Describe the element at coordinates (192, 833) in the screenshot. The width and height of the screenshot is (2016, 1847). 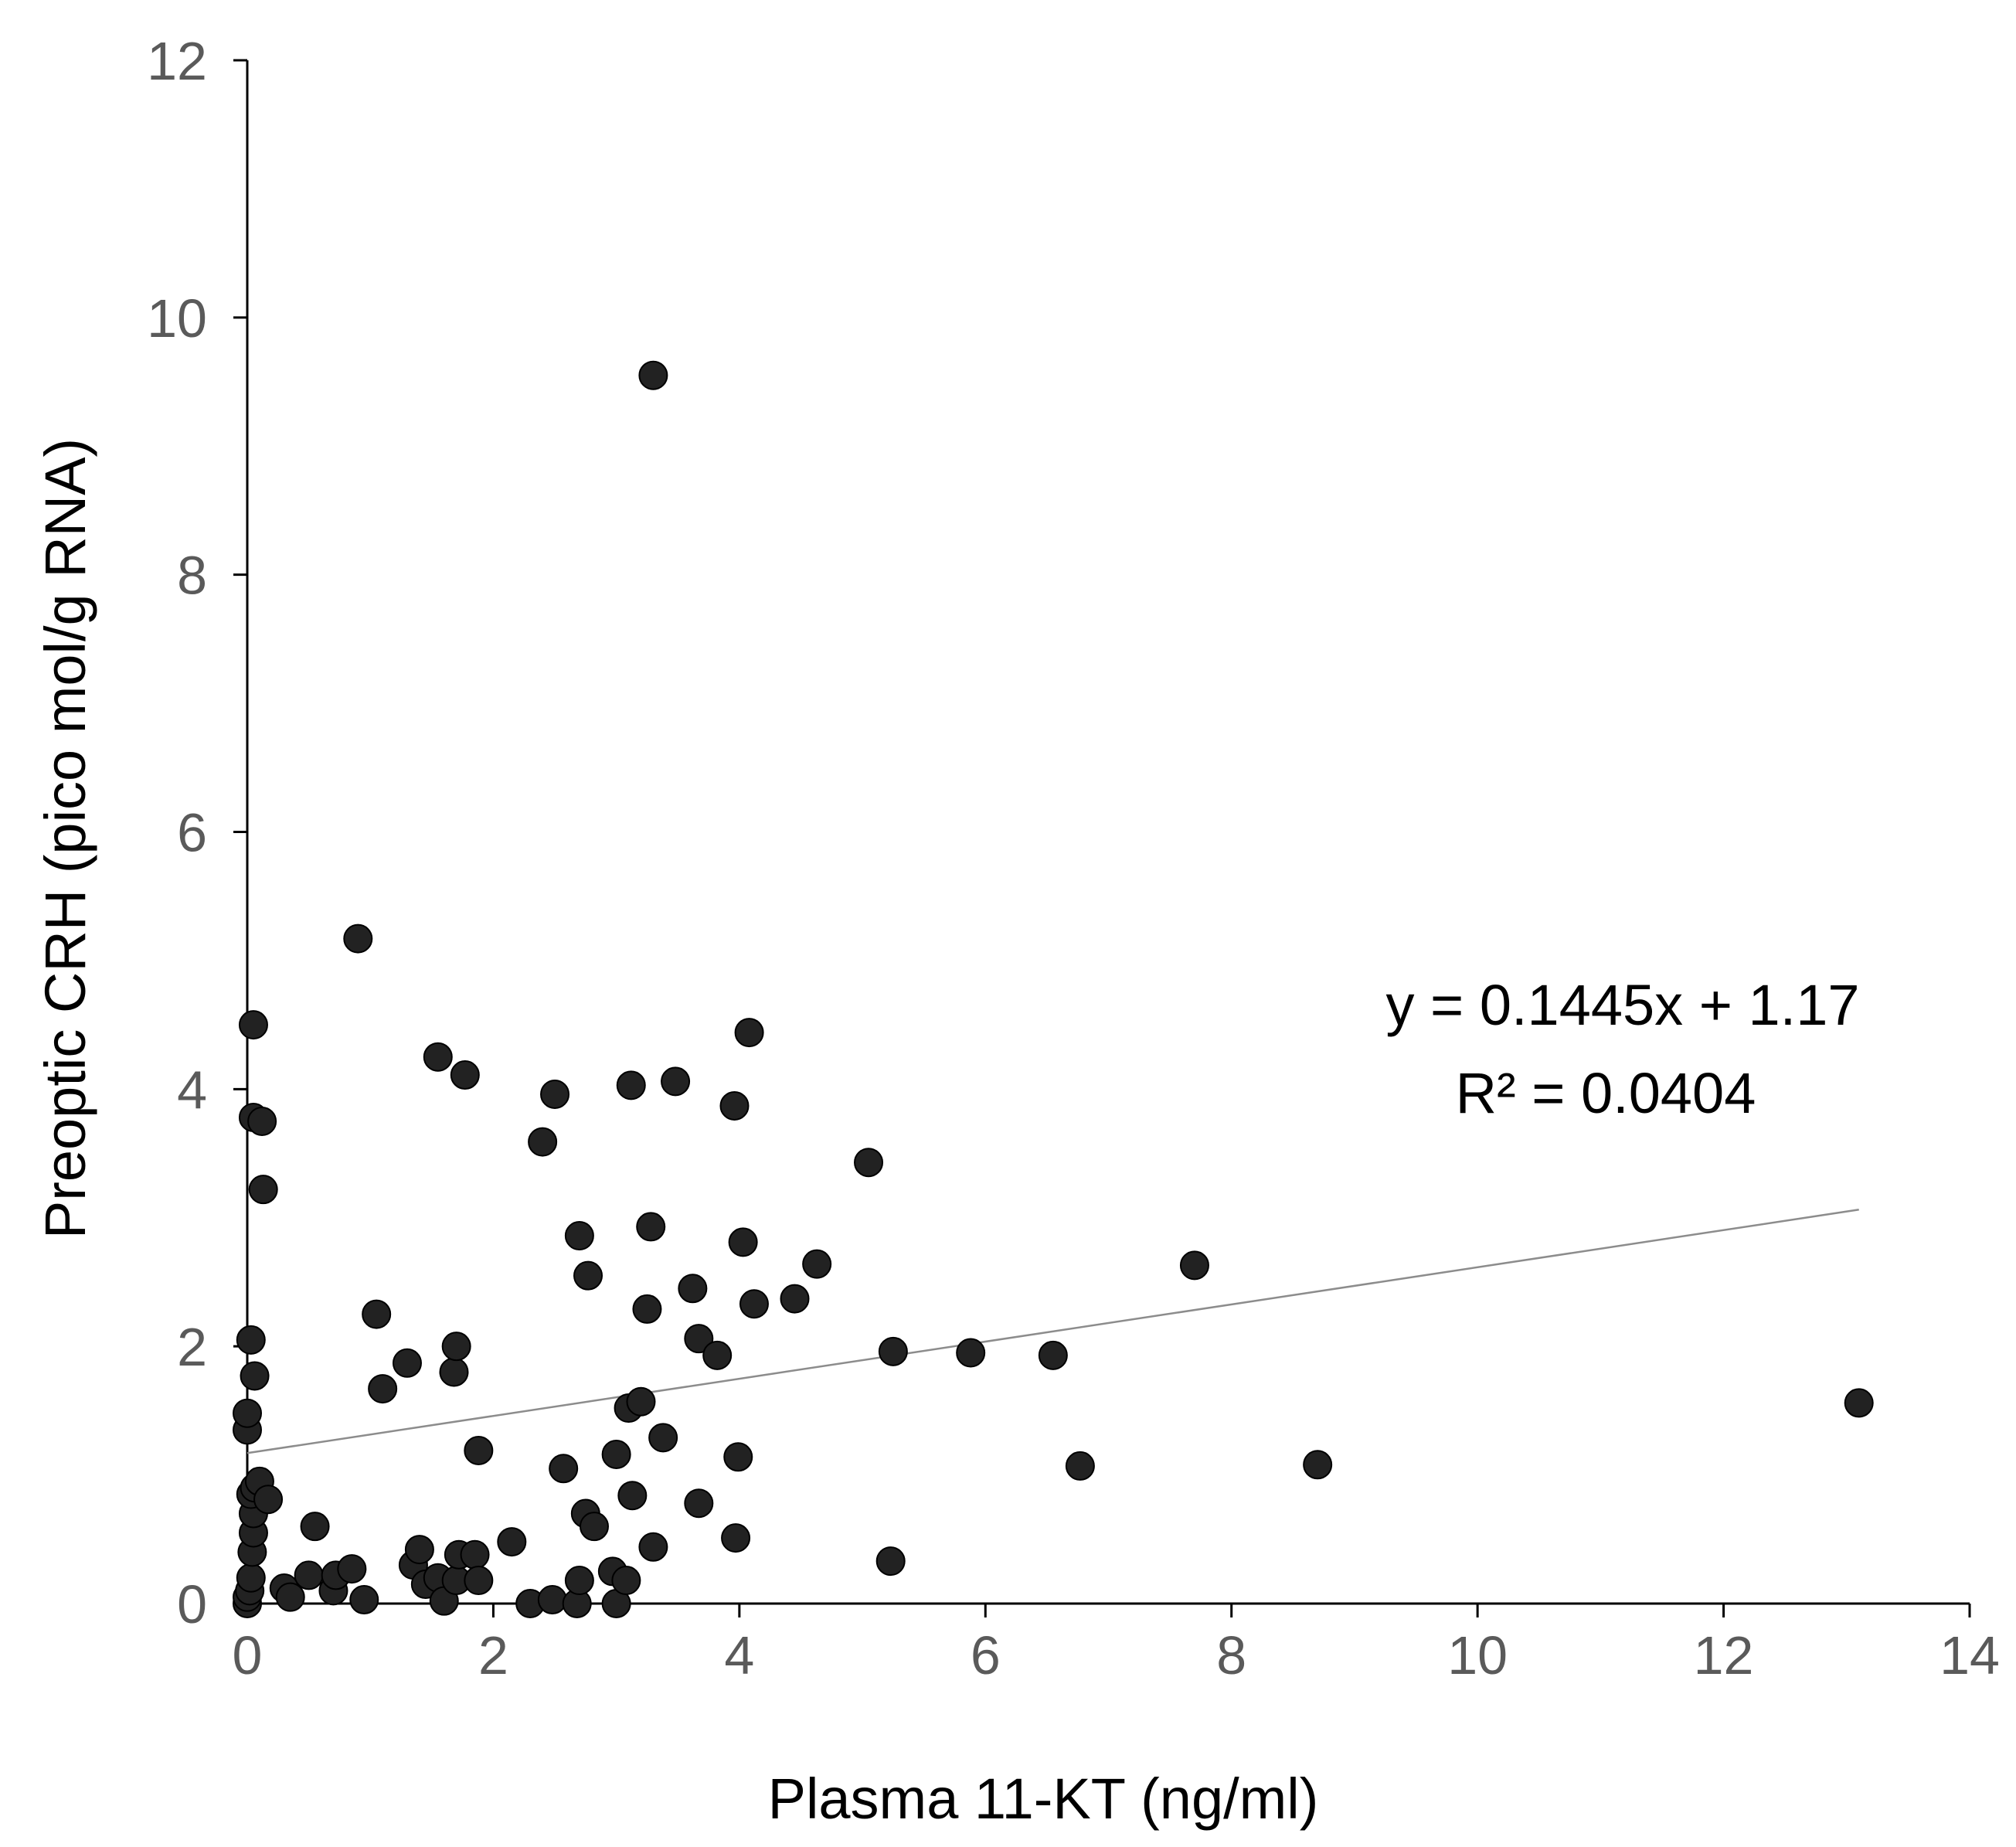
I see `y-tick-label: 6` at that location.